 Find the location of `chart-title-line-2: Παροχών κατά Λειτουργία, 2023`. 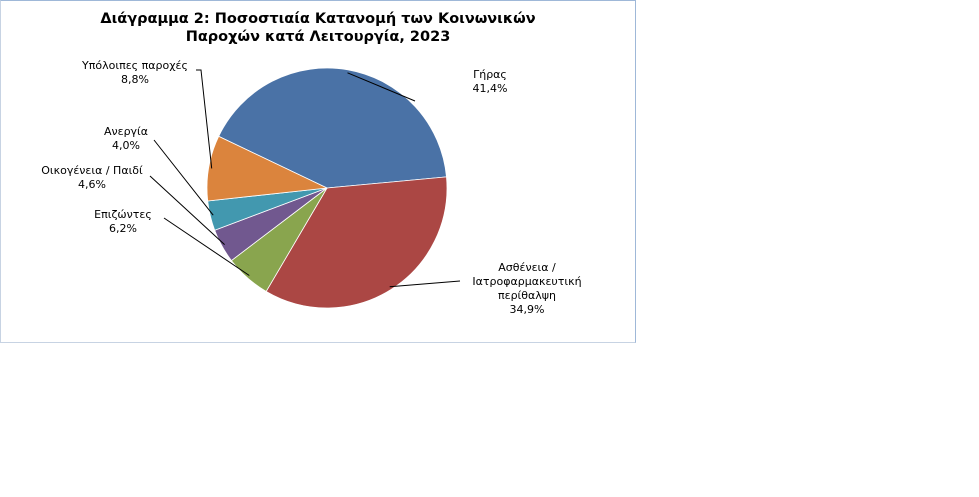

chart-title-line-2: Παροχών κατά Λειτουργία, 2023 is located at coordinates (318, 37).